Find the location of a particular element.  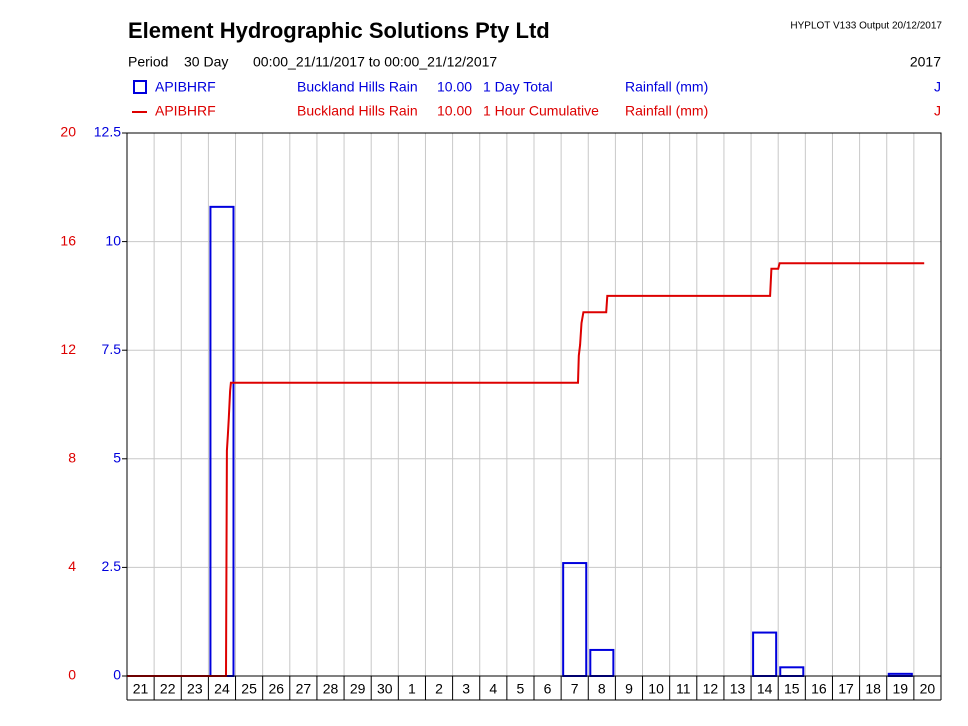

x-tick-label: 12 is located at coordinates (711, 689).